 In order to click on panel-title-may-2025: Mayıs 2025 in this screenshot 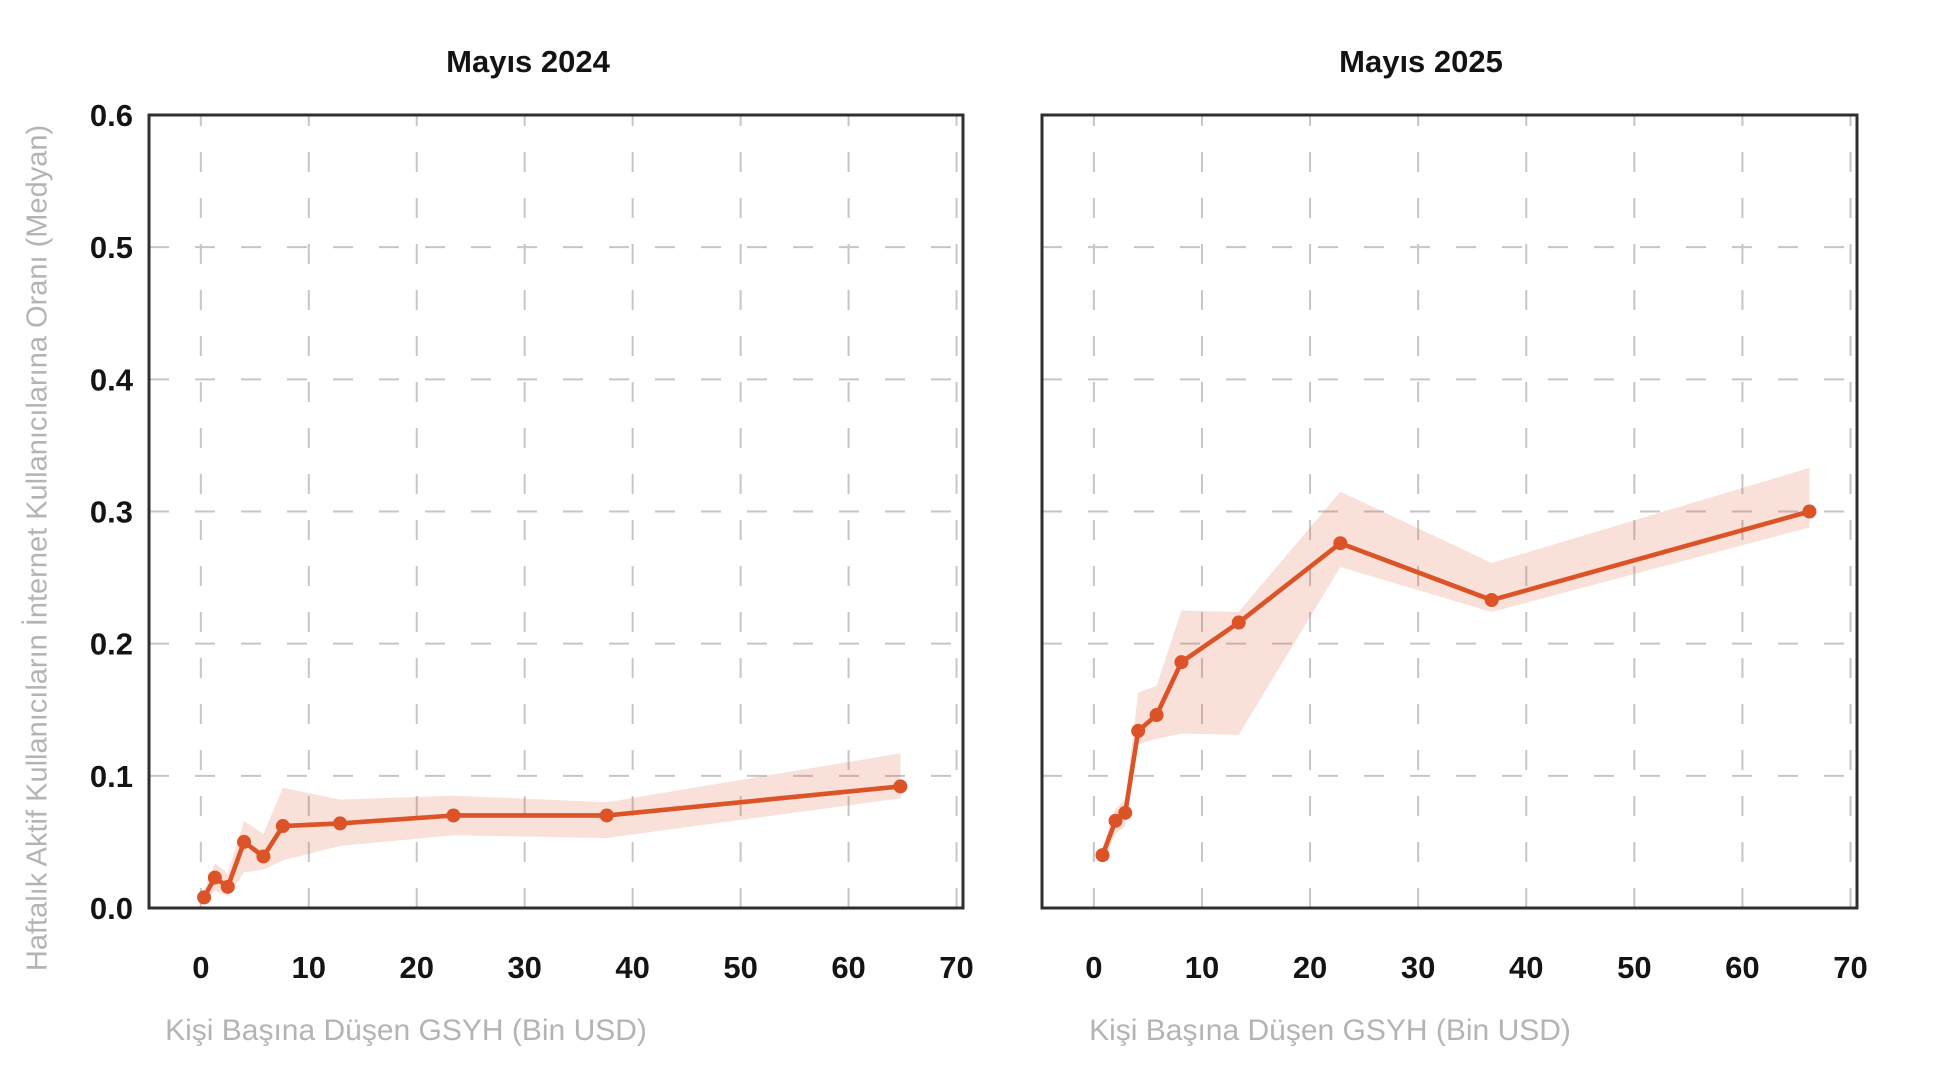, I will do `click(1421, 61)`.